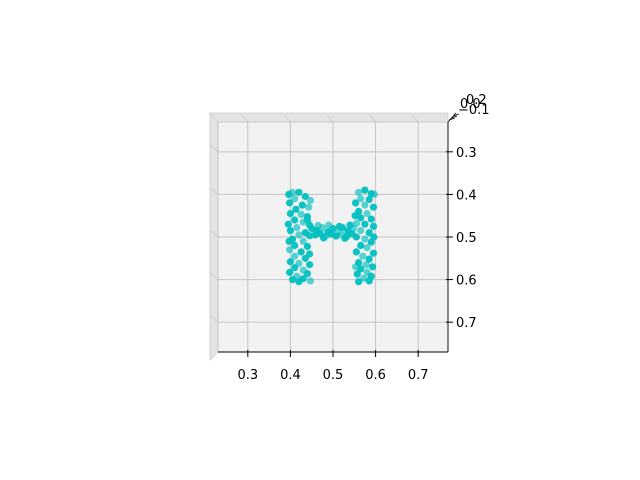 The image size is (640, 480). I want to click on x-tick-label: 0.7, so click(418, 375).